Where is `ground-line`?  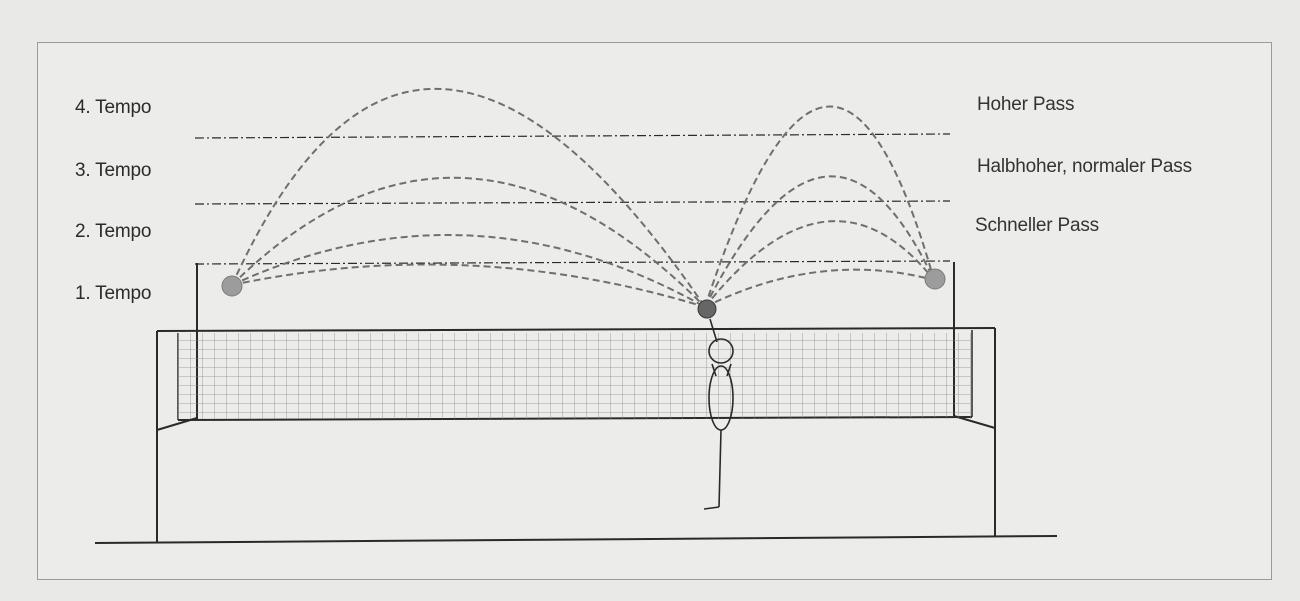
ground-line is located at coordinates (576, 539).